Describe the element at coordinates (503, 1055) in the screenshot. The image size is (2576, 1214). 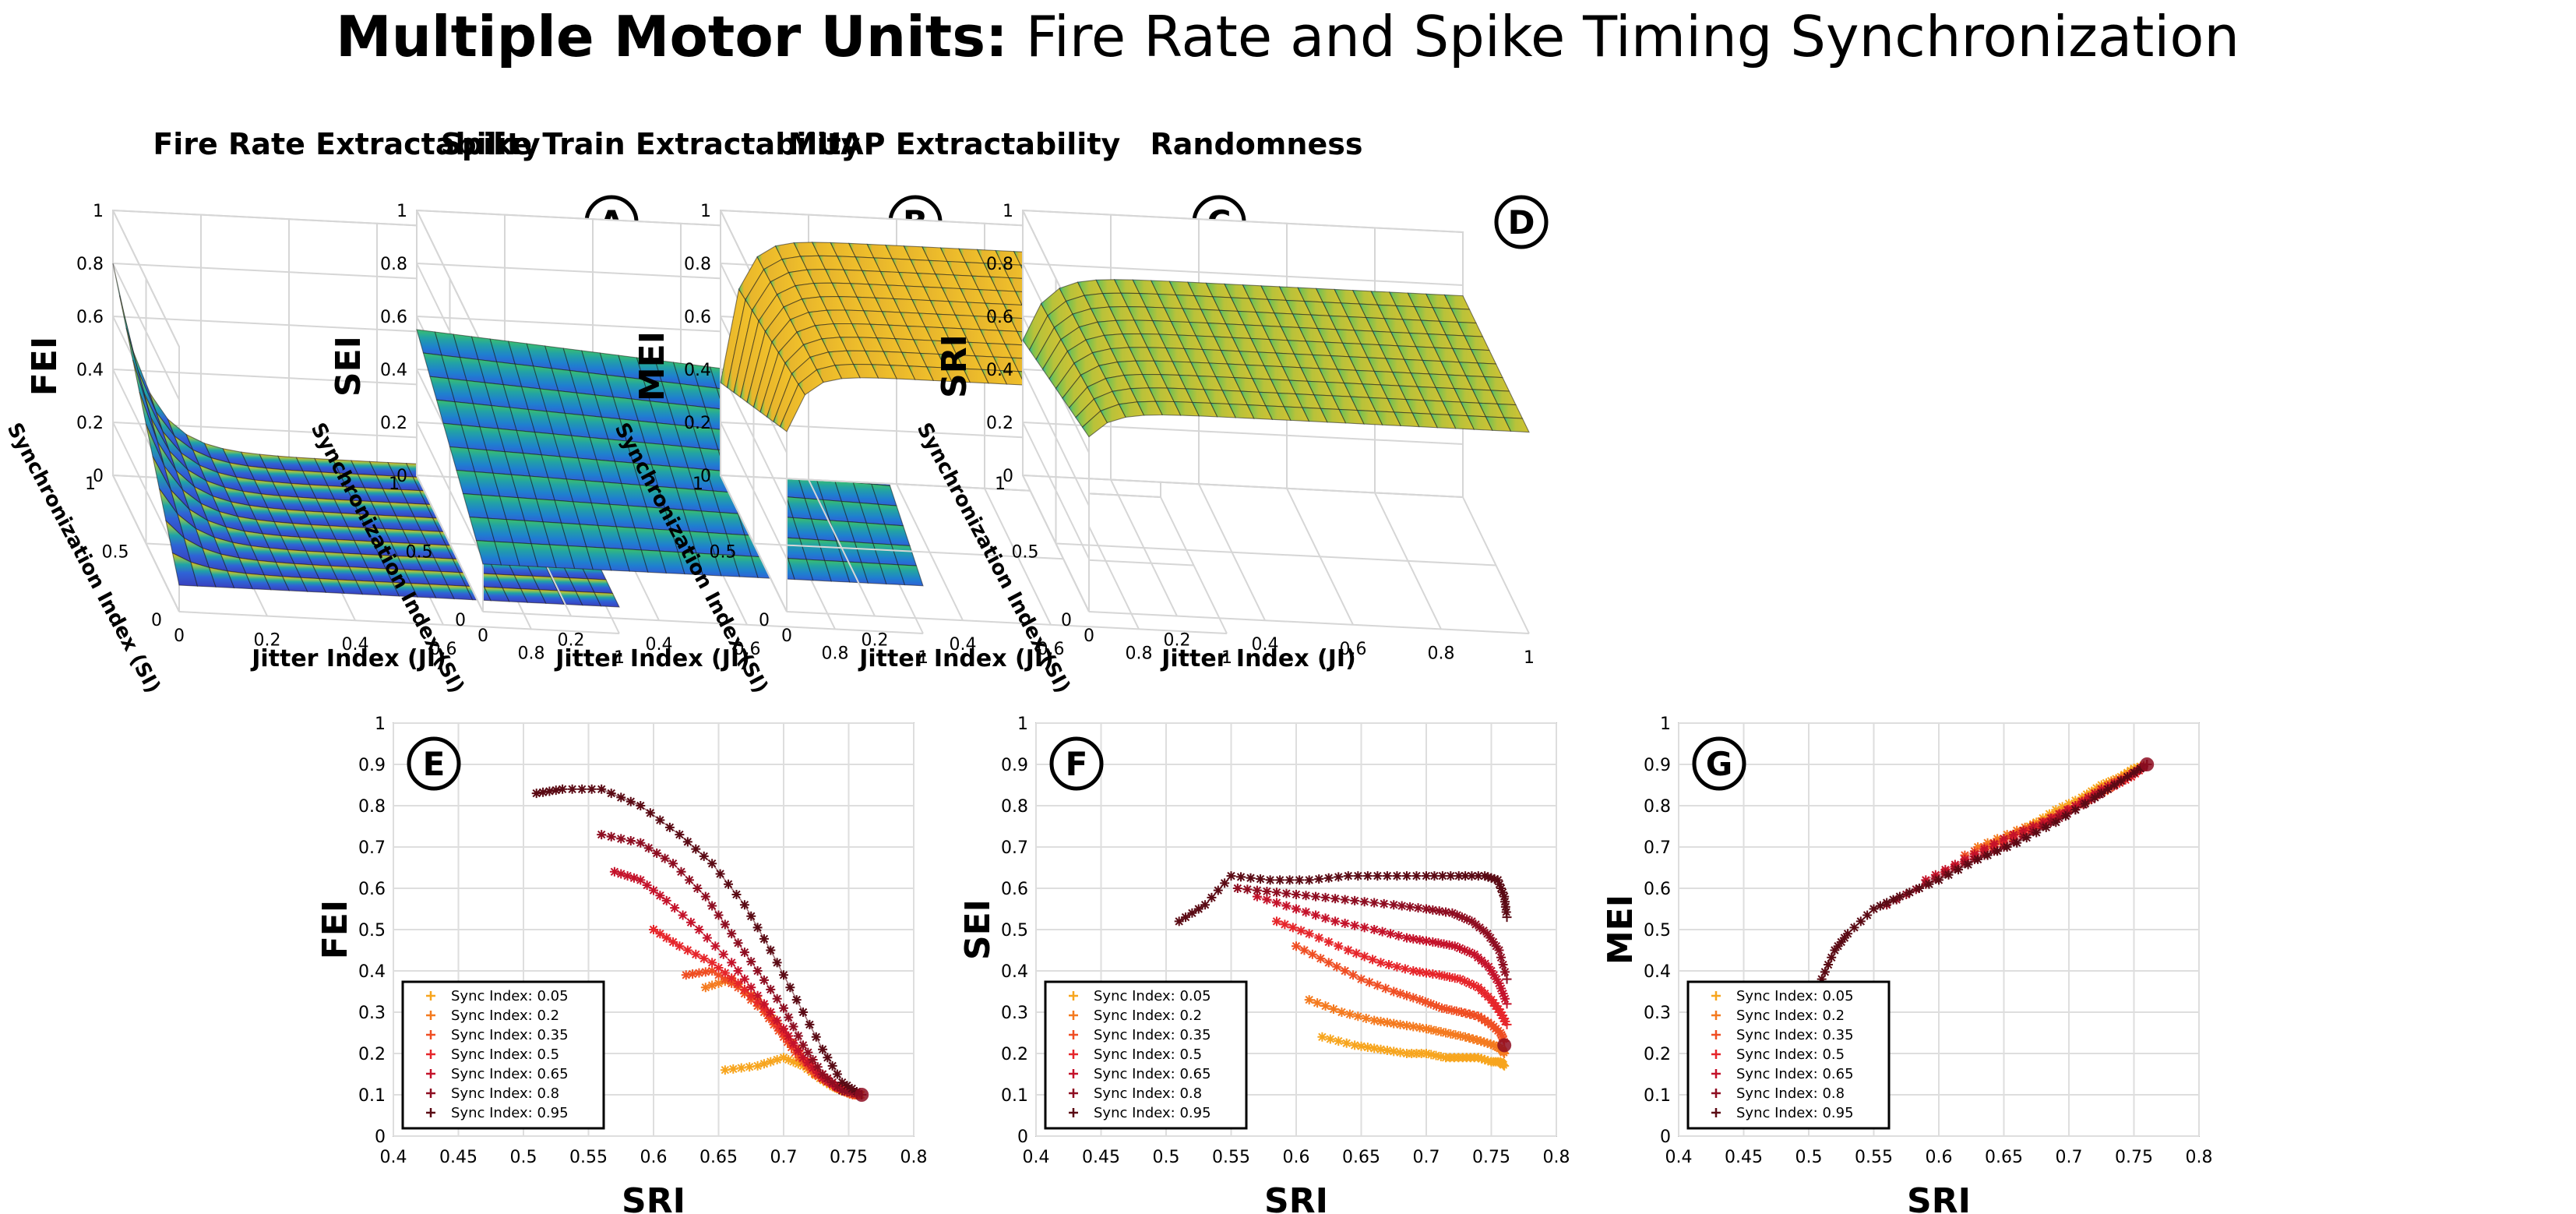
I see `legend-box` at that location.